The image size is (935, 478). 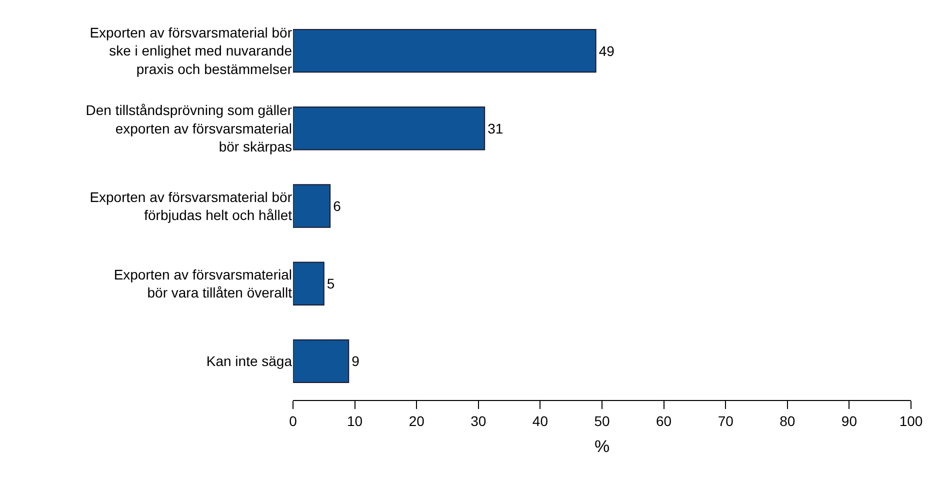 What do you see at coordinates (602, 420) in the screenshot?
I see `x-tick-label: 50` at bounding box center [602, 420].